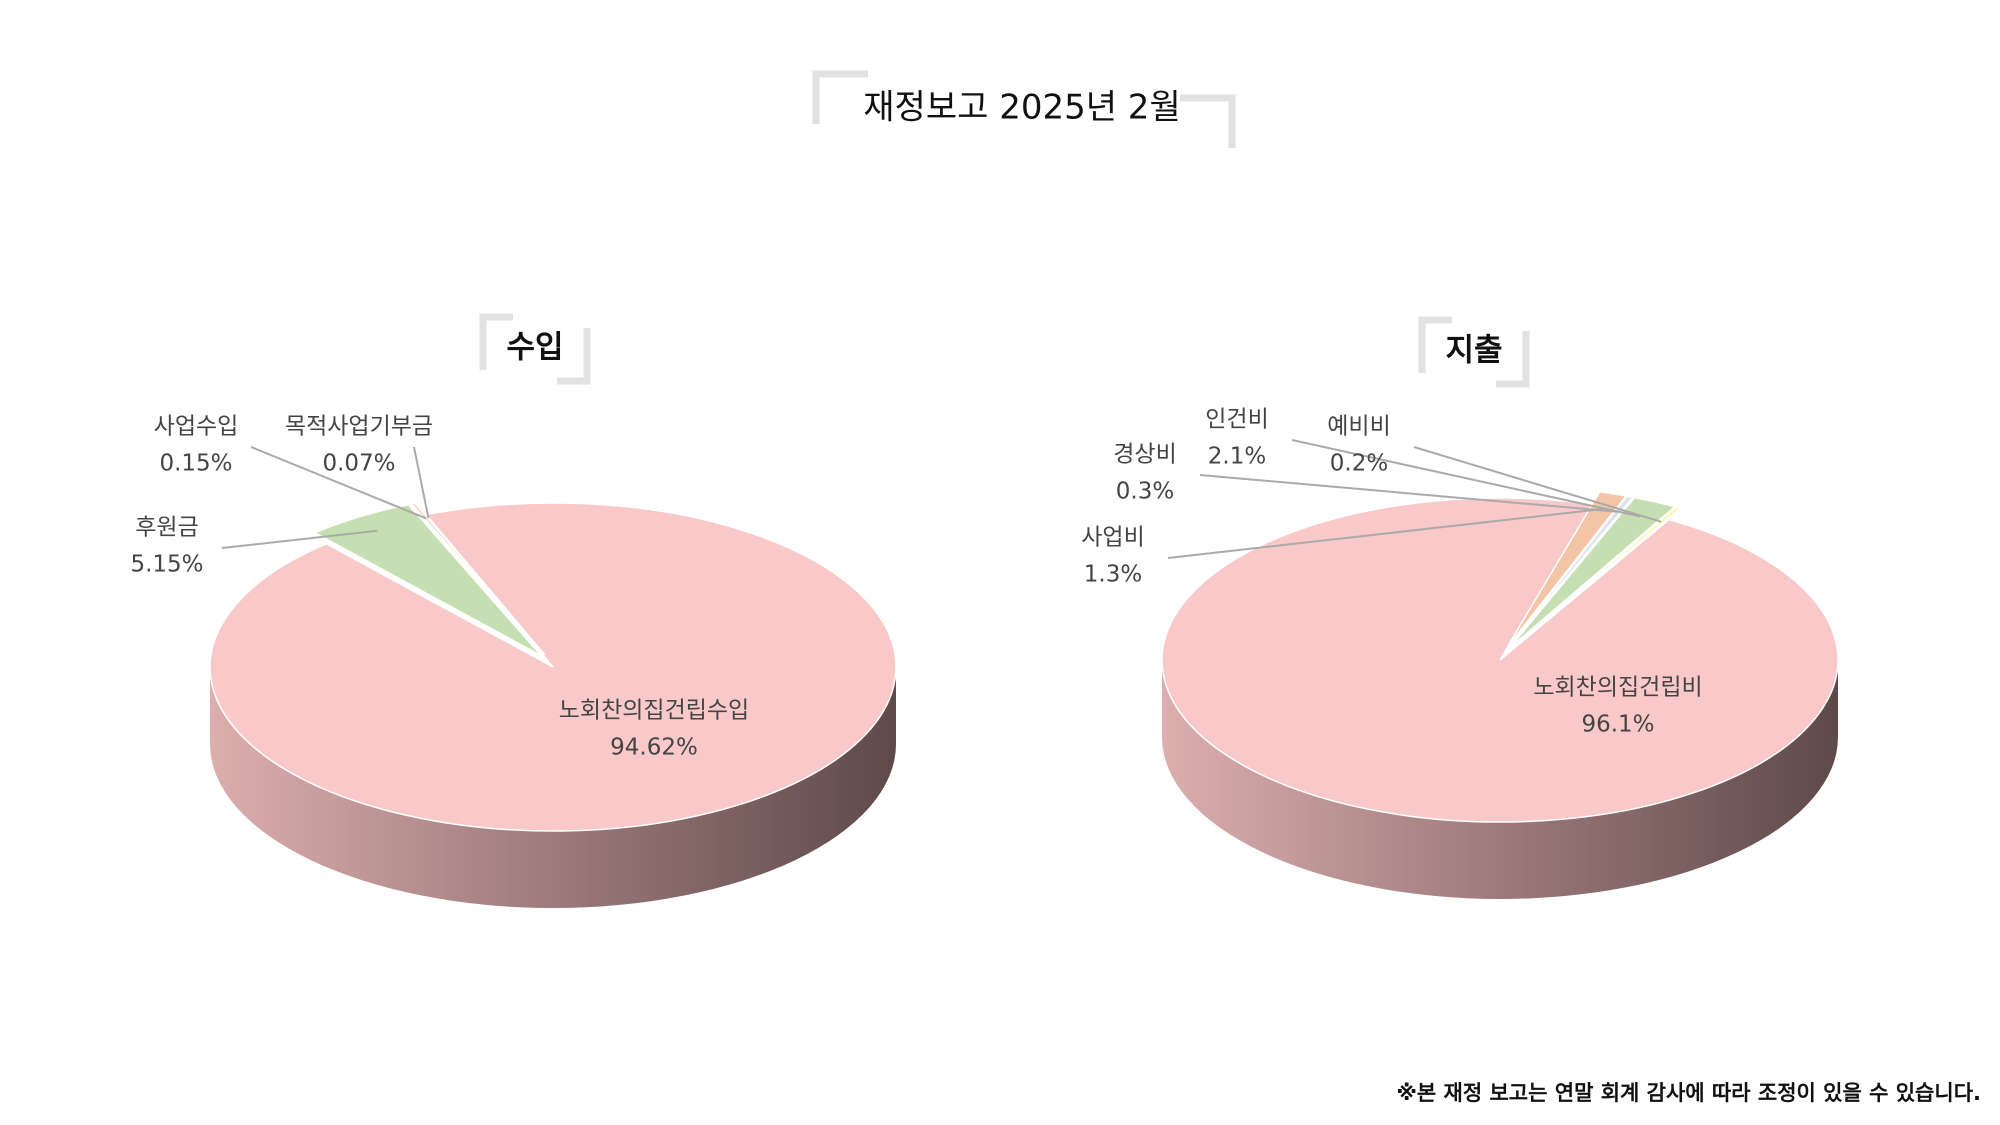 The width and height of the screenshot is (2000, 1125). What do you see at coordinates (1473, 351) in the screenshot?
I see `subtitle: 지출` at bounding box center [1473, 351].